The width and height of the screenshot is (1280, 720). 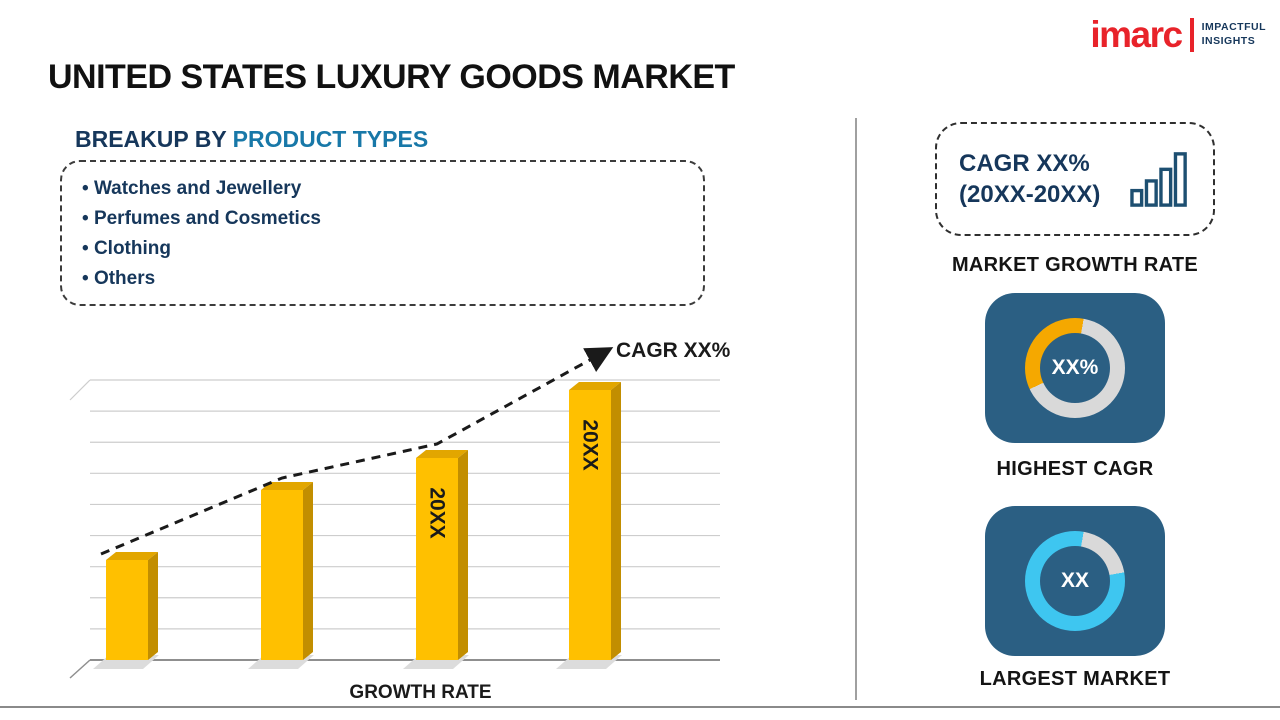 I want to click on tagline-line1: IMPACTFUL, so click(x=1233, y=26).